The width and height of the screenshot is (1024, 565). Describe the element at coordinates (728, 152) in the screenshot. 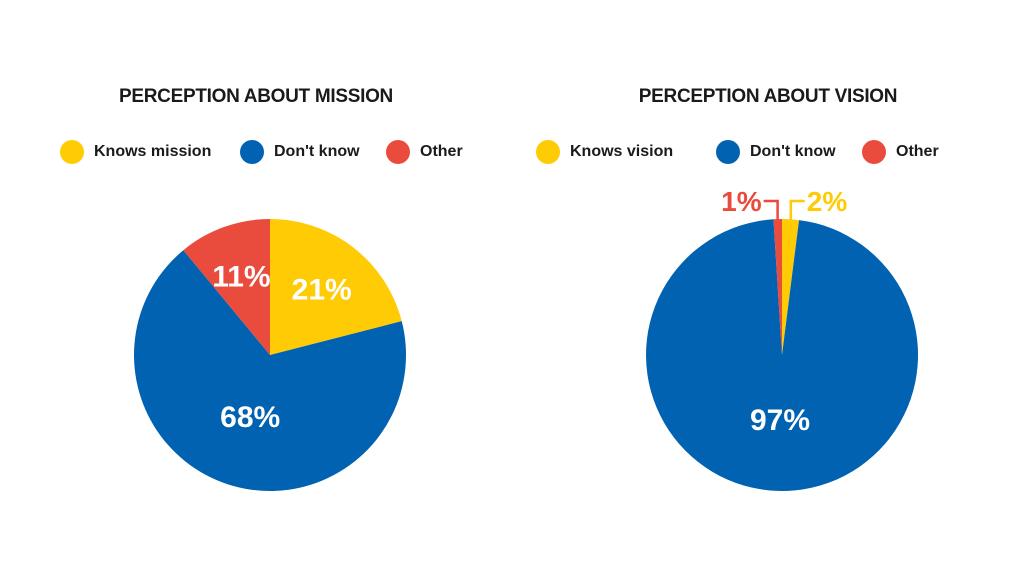

I see `legend-swatch-dont-know-vision` at that location.